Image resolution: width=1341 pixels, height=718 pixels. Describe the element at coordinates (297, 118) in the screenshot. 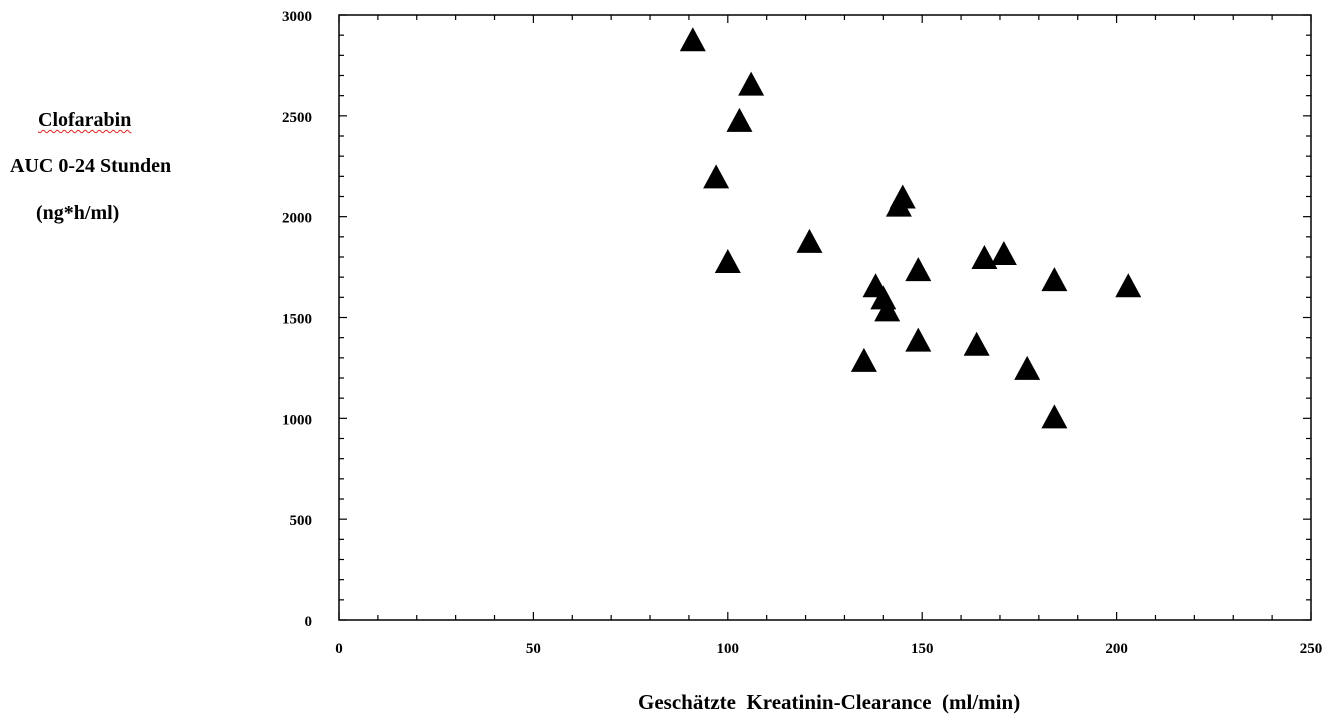

I see `y-tick-label: 2500` at that location.